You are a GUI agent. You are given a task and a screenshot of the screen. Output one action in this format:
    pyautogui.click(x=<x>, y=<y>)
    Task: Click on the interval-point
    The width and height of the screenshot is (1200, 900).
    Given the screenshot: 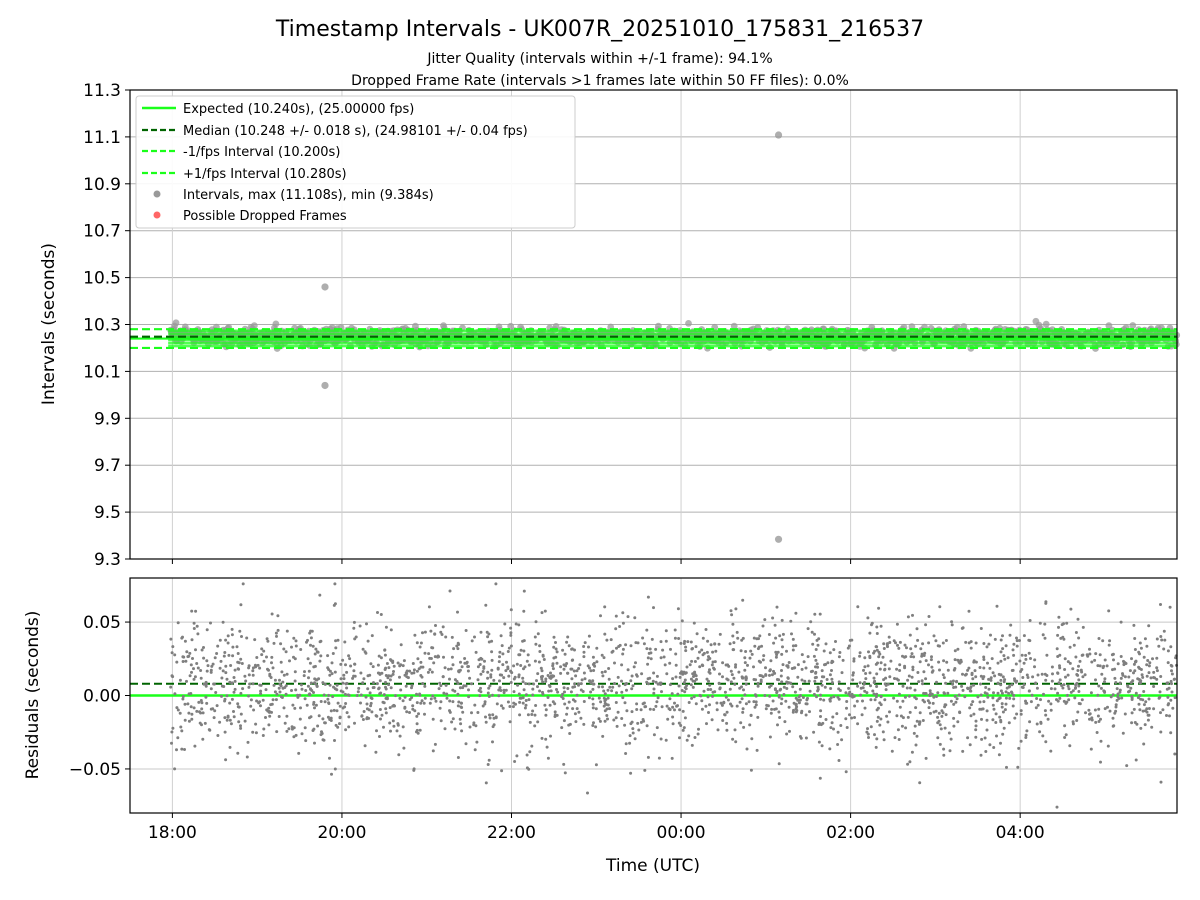 What is the action you would take?
    pyautogui.click(x=734, y=326)
    